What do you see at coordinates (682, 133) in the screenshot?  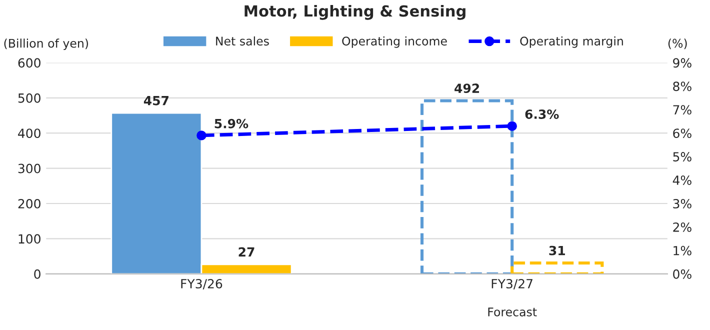 I see `y2-tick-label: 6%` at bounding box center [682, 133].